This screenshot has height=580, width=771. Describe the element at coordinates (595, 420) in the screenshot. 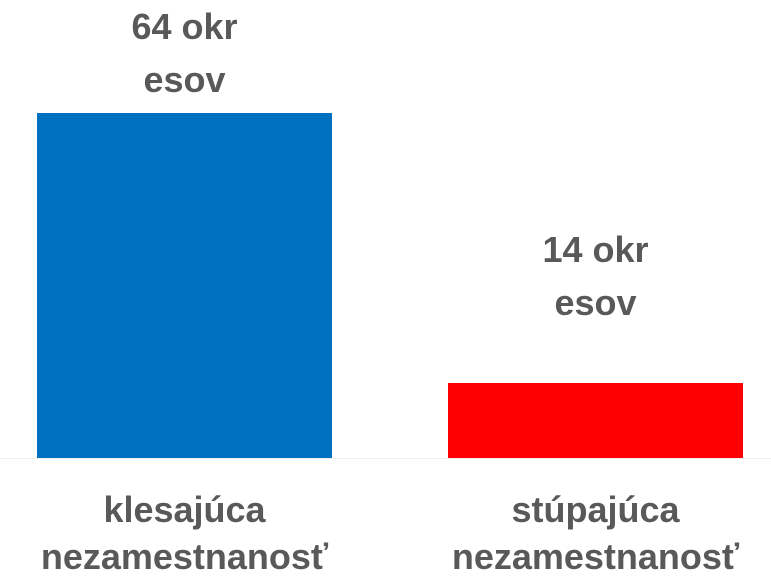

I see `bar` at that location.